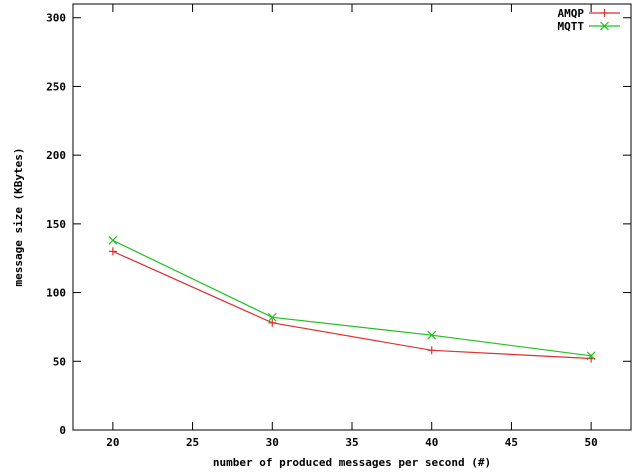 This screenshot has width=637, height=474. Describe the element at coordinates (511, 442) in the screenshot. I see `x-tick-label: 45` at that location.